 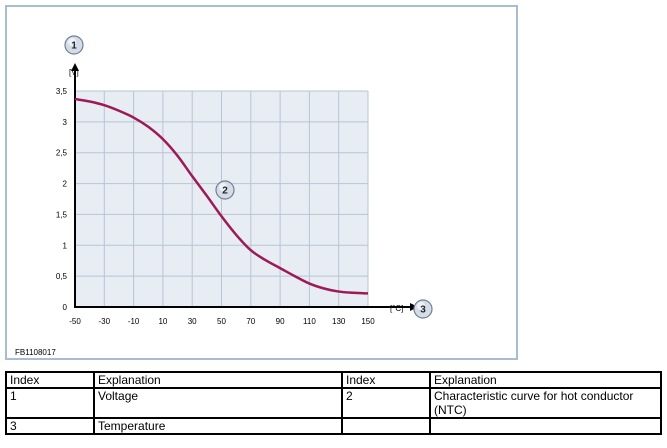 What do you see at coordinates (368, 321) in the screenshot?
I see `x-tick-label: 150` at bounding box center [368, 321].